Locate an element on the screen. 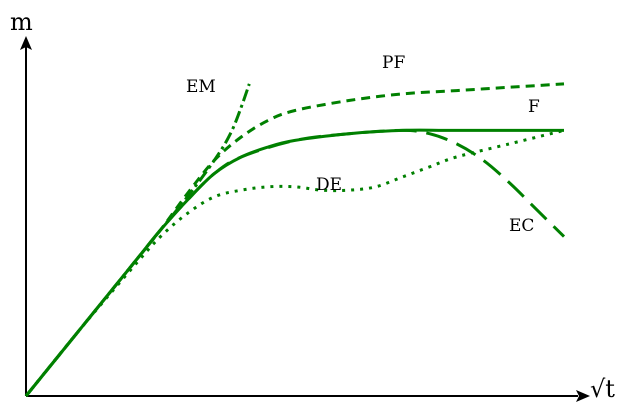  x-axis-label: √t is located at coordinates (602, 389).